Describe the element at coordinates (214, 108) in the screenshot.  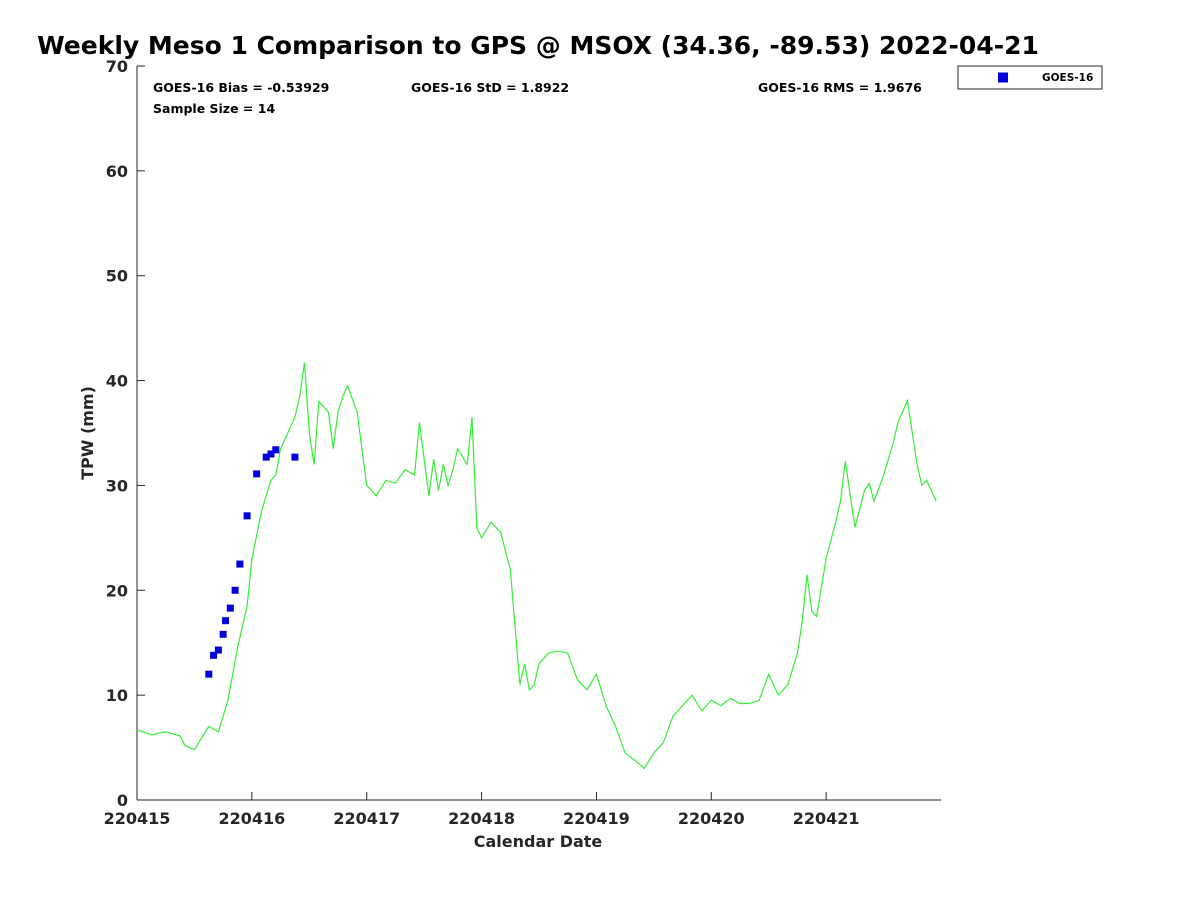
I see `stat-sample-size: Sample Size = 14` at that location.